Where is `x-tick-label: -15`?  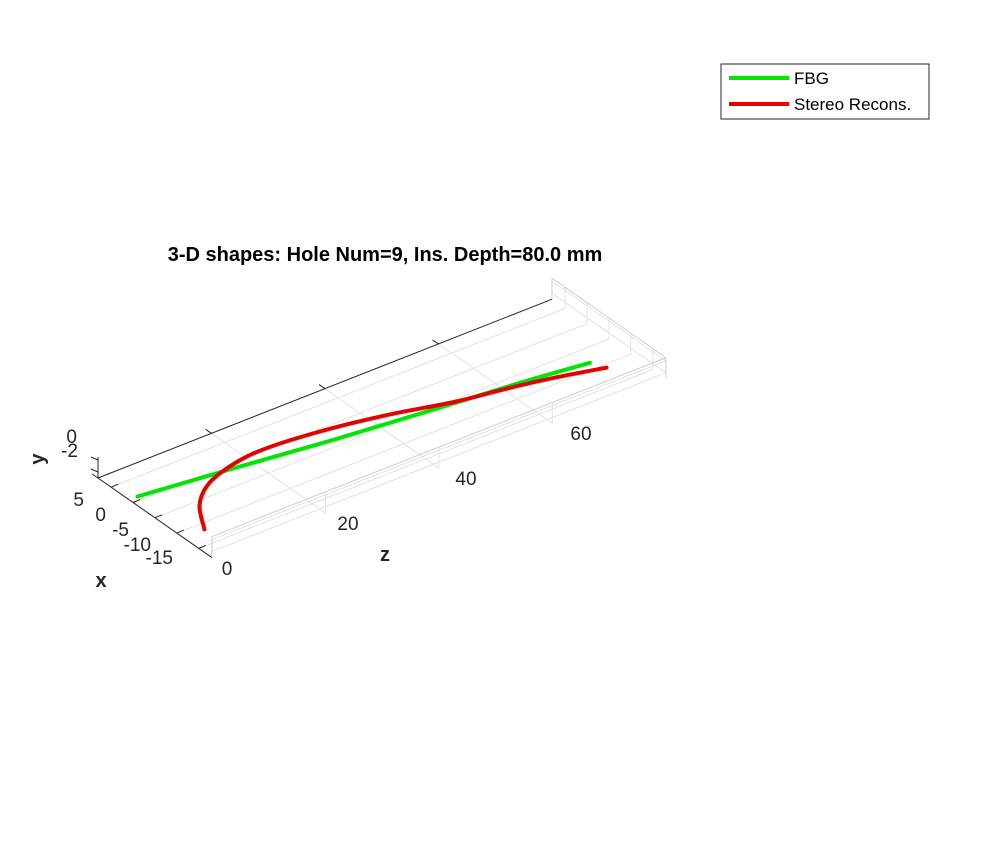
x-tick-label: -15 is located at coordinates (159, 558).